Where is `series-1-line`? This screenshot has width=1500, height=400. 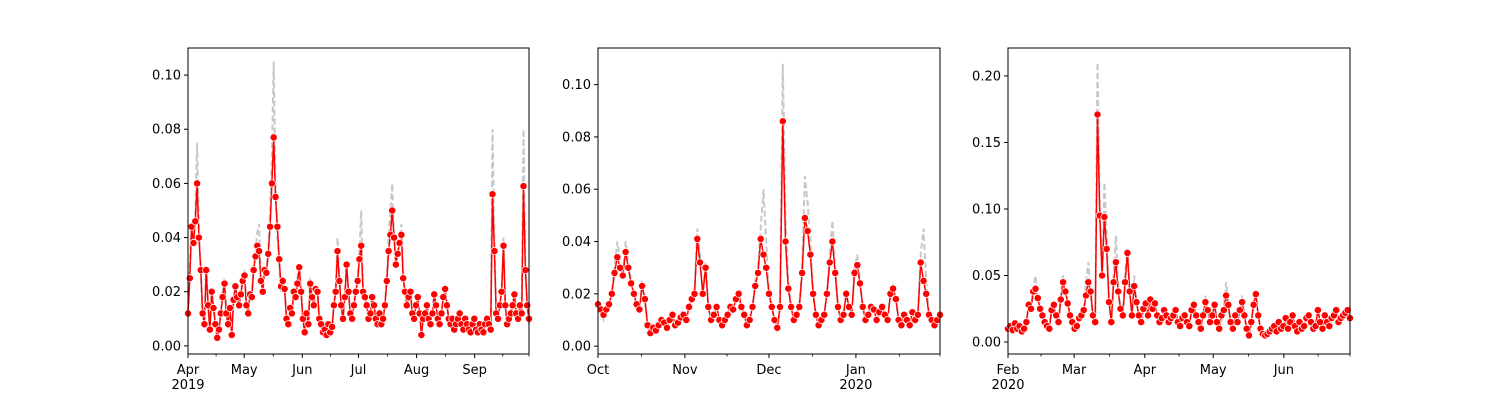
series-1-line is located at coordinates (769, 228).